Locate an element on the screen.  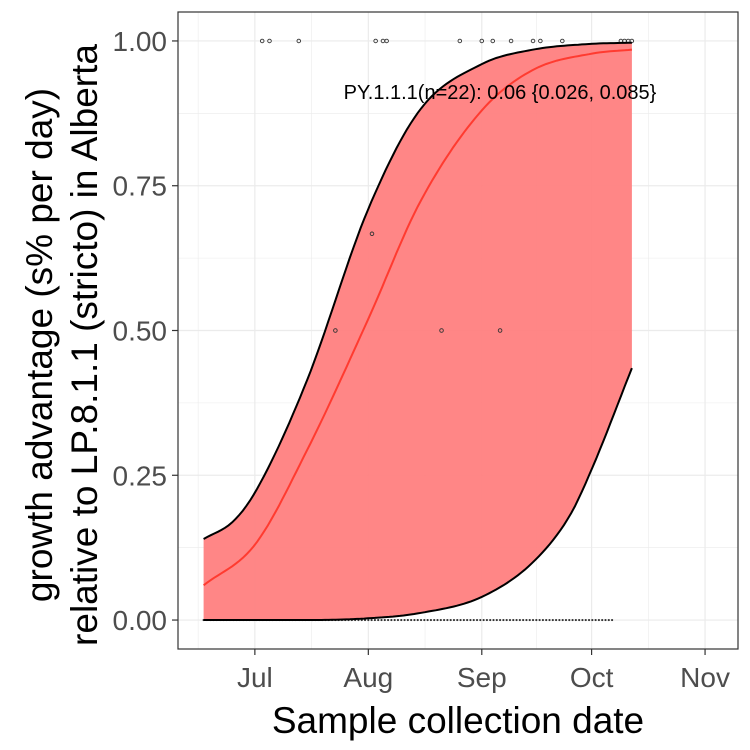
y-tick-label: 0.50 is located at coordinates (140, 331).